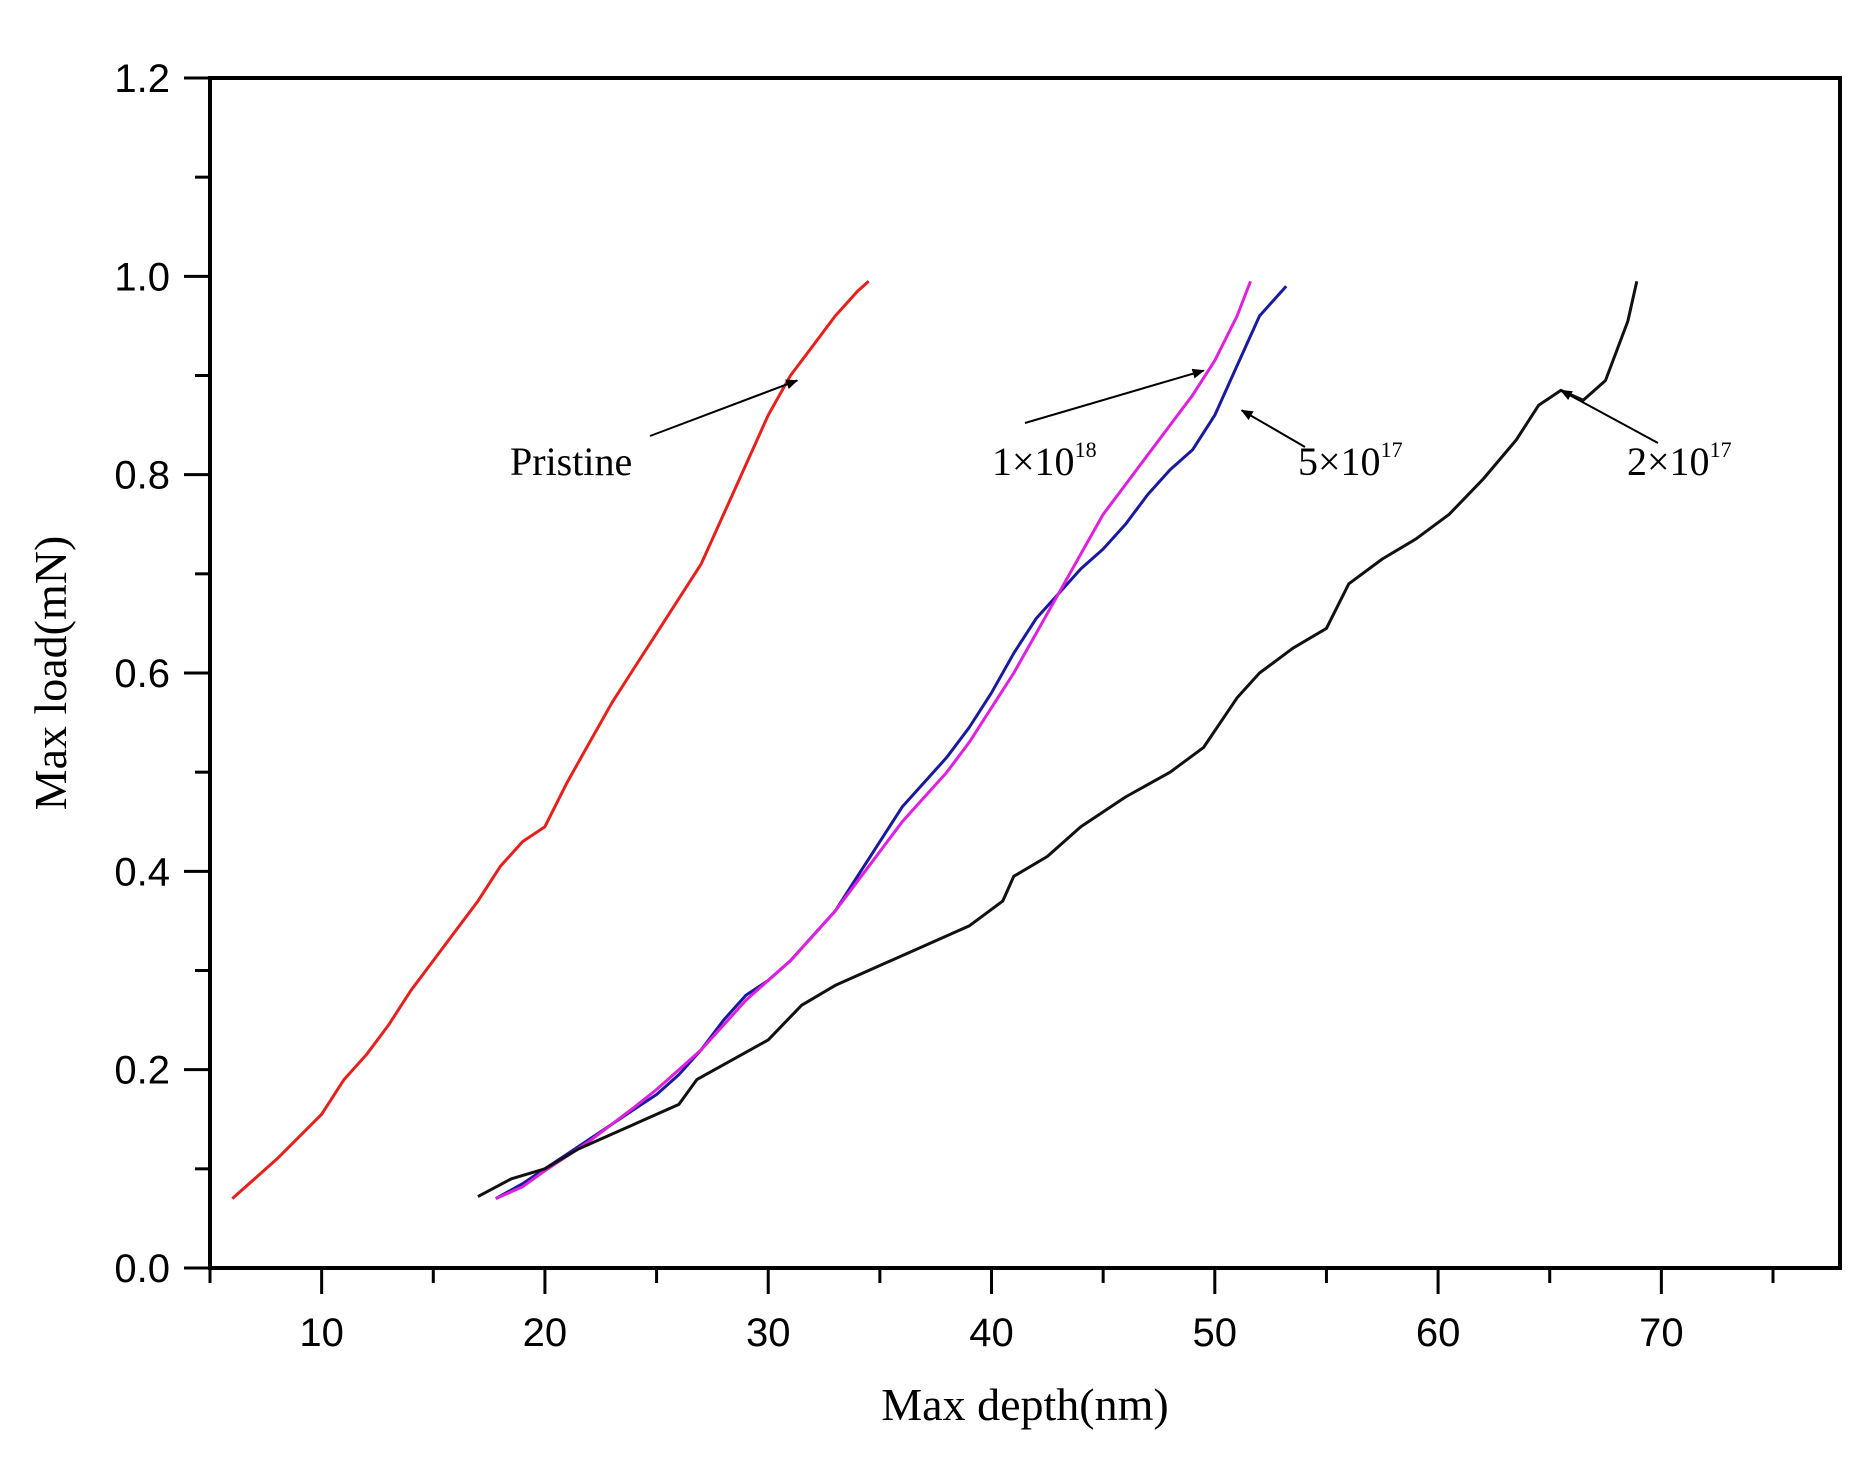 The height and width of the screenshot is (1463, 1875). What do you see at coordinates (1044, 460) in the screenshot?
I see `annotation-label: 1×10¹⁸` at bounding box center [1044, 460].